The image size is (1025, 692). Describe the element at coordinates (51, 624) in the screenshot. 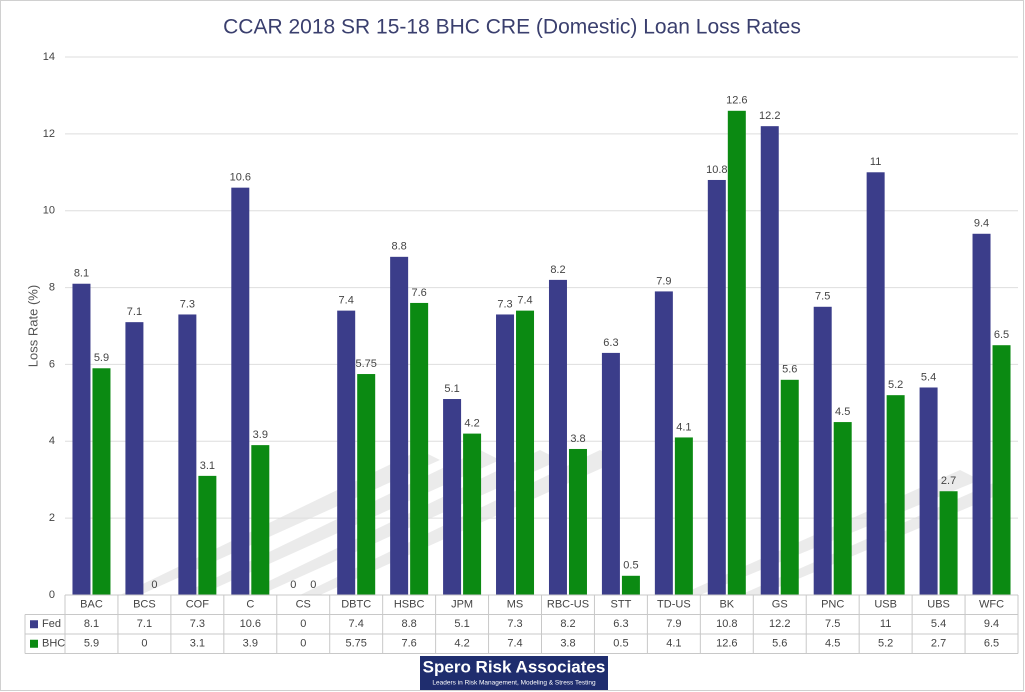

I see `legend-label: Fed` at that location.